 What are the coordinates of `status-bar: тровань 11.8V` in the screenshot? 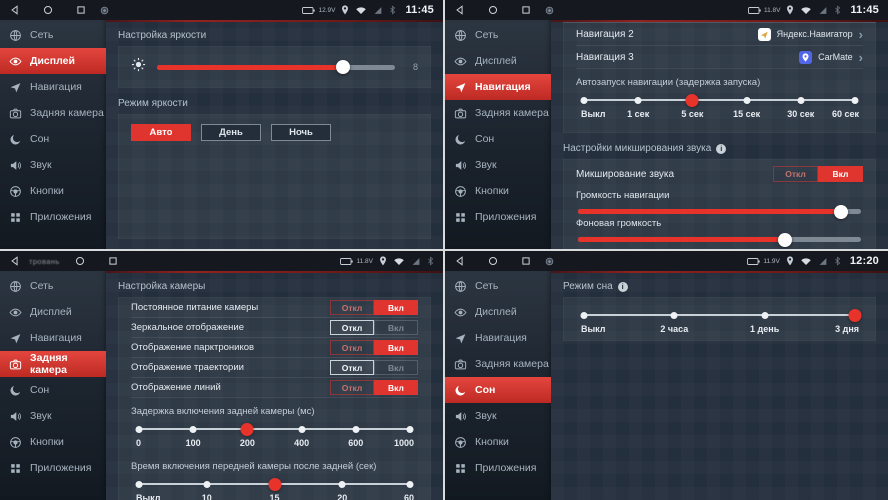 It's located at (221, 261).